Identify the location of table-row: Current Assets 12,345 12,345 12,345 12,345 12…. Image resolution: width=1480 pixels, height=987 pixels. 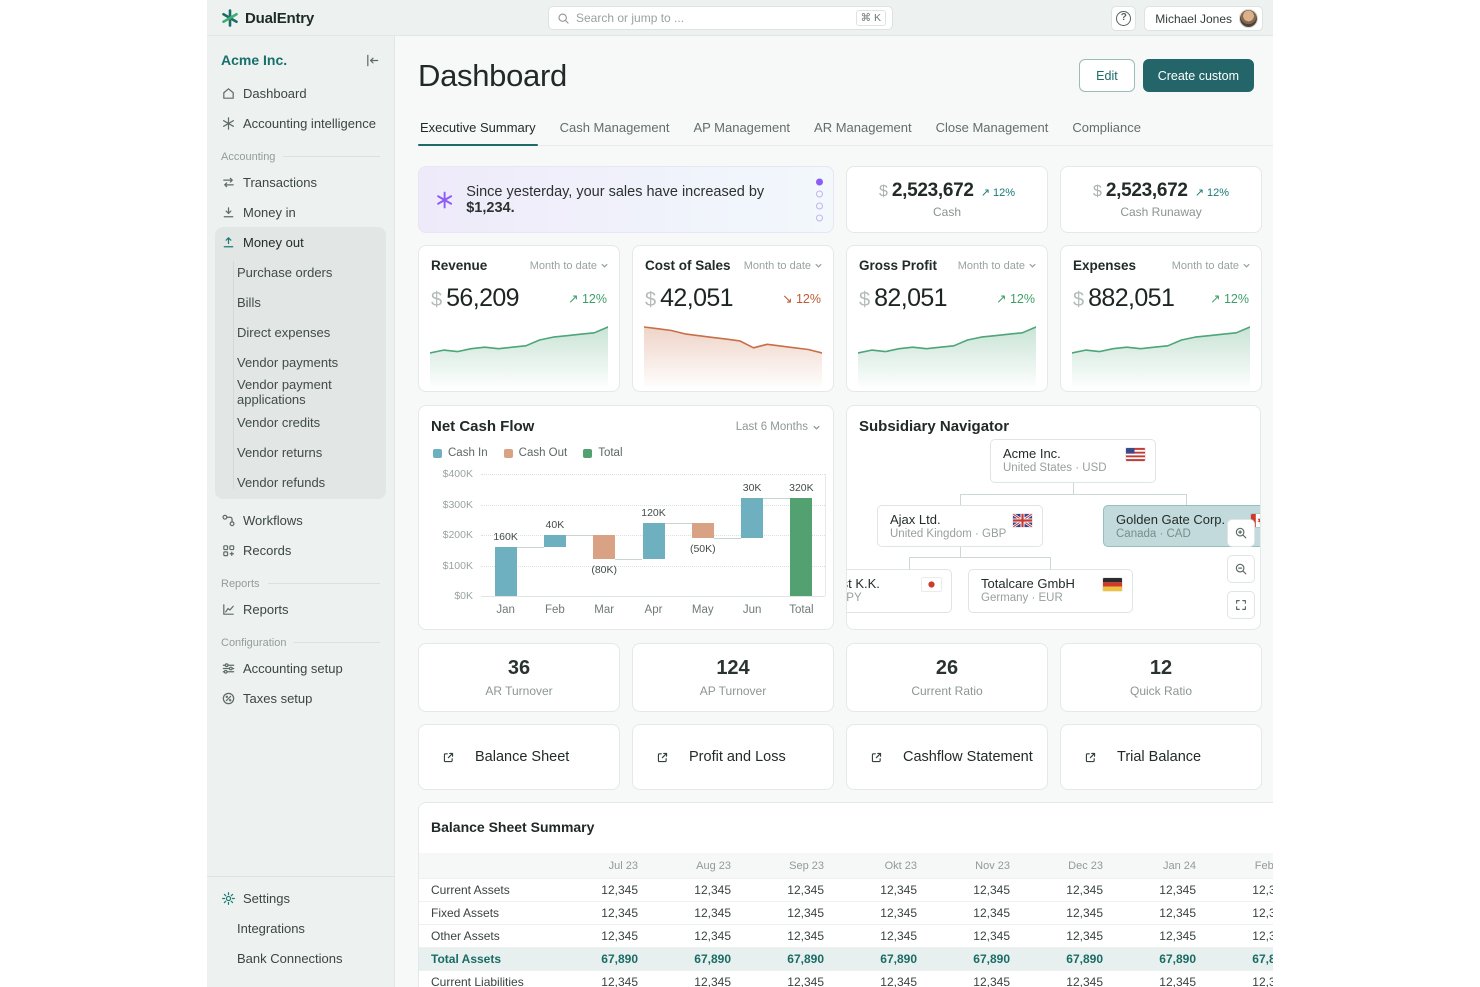
(846, 889).